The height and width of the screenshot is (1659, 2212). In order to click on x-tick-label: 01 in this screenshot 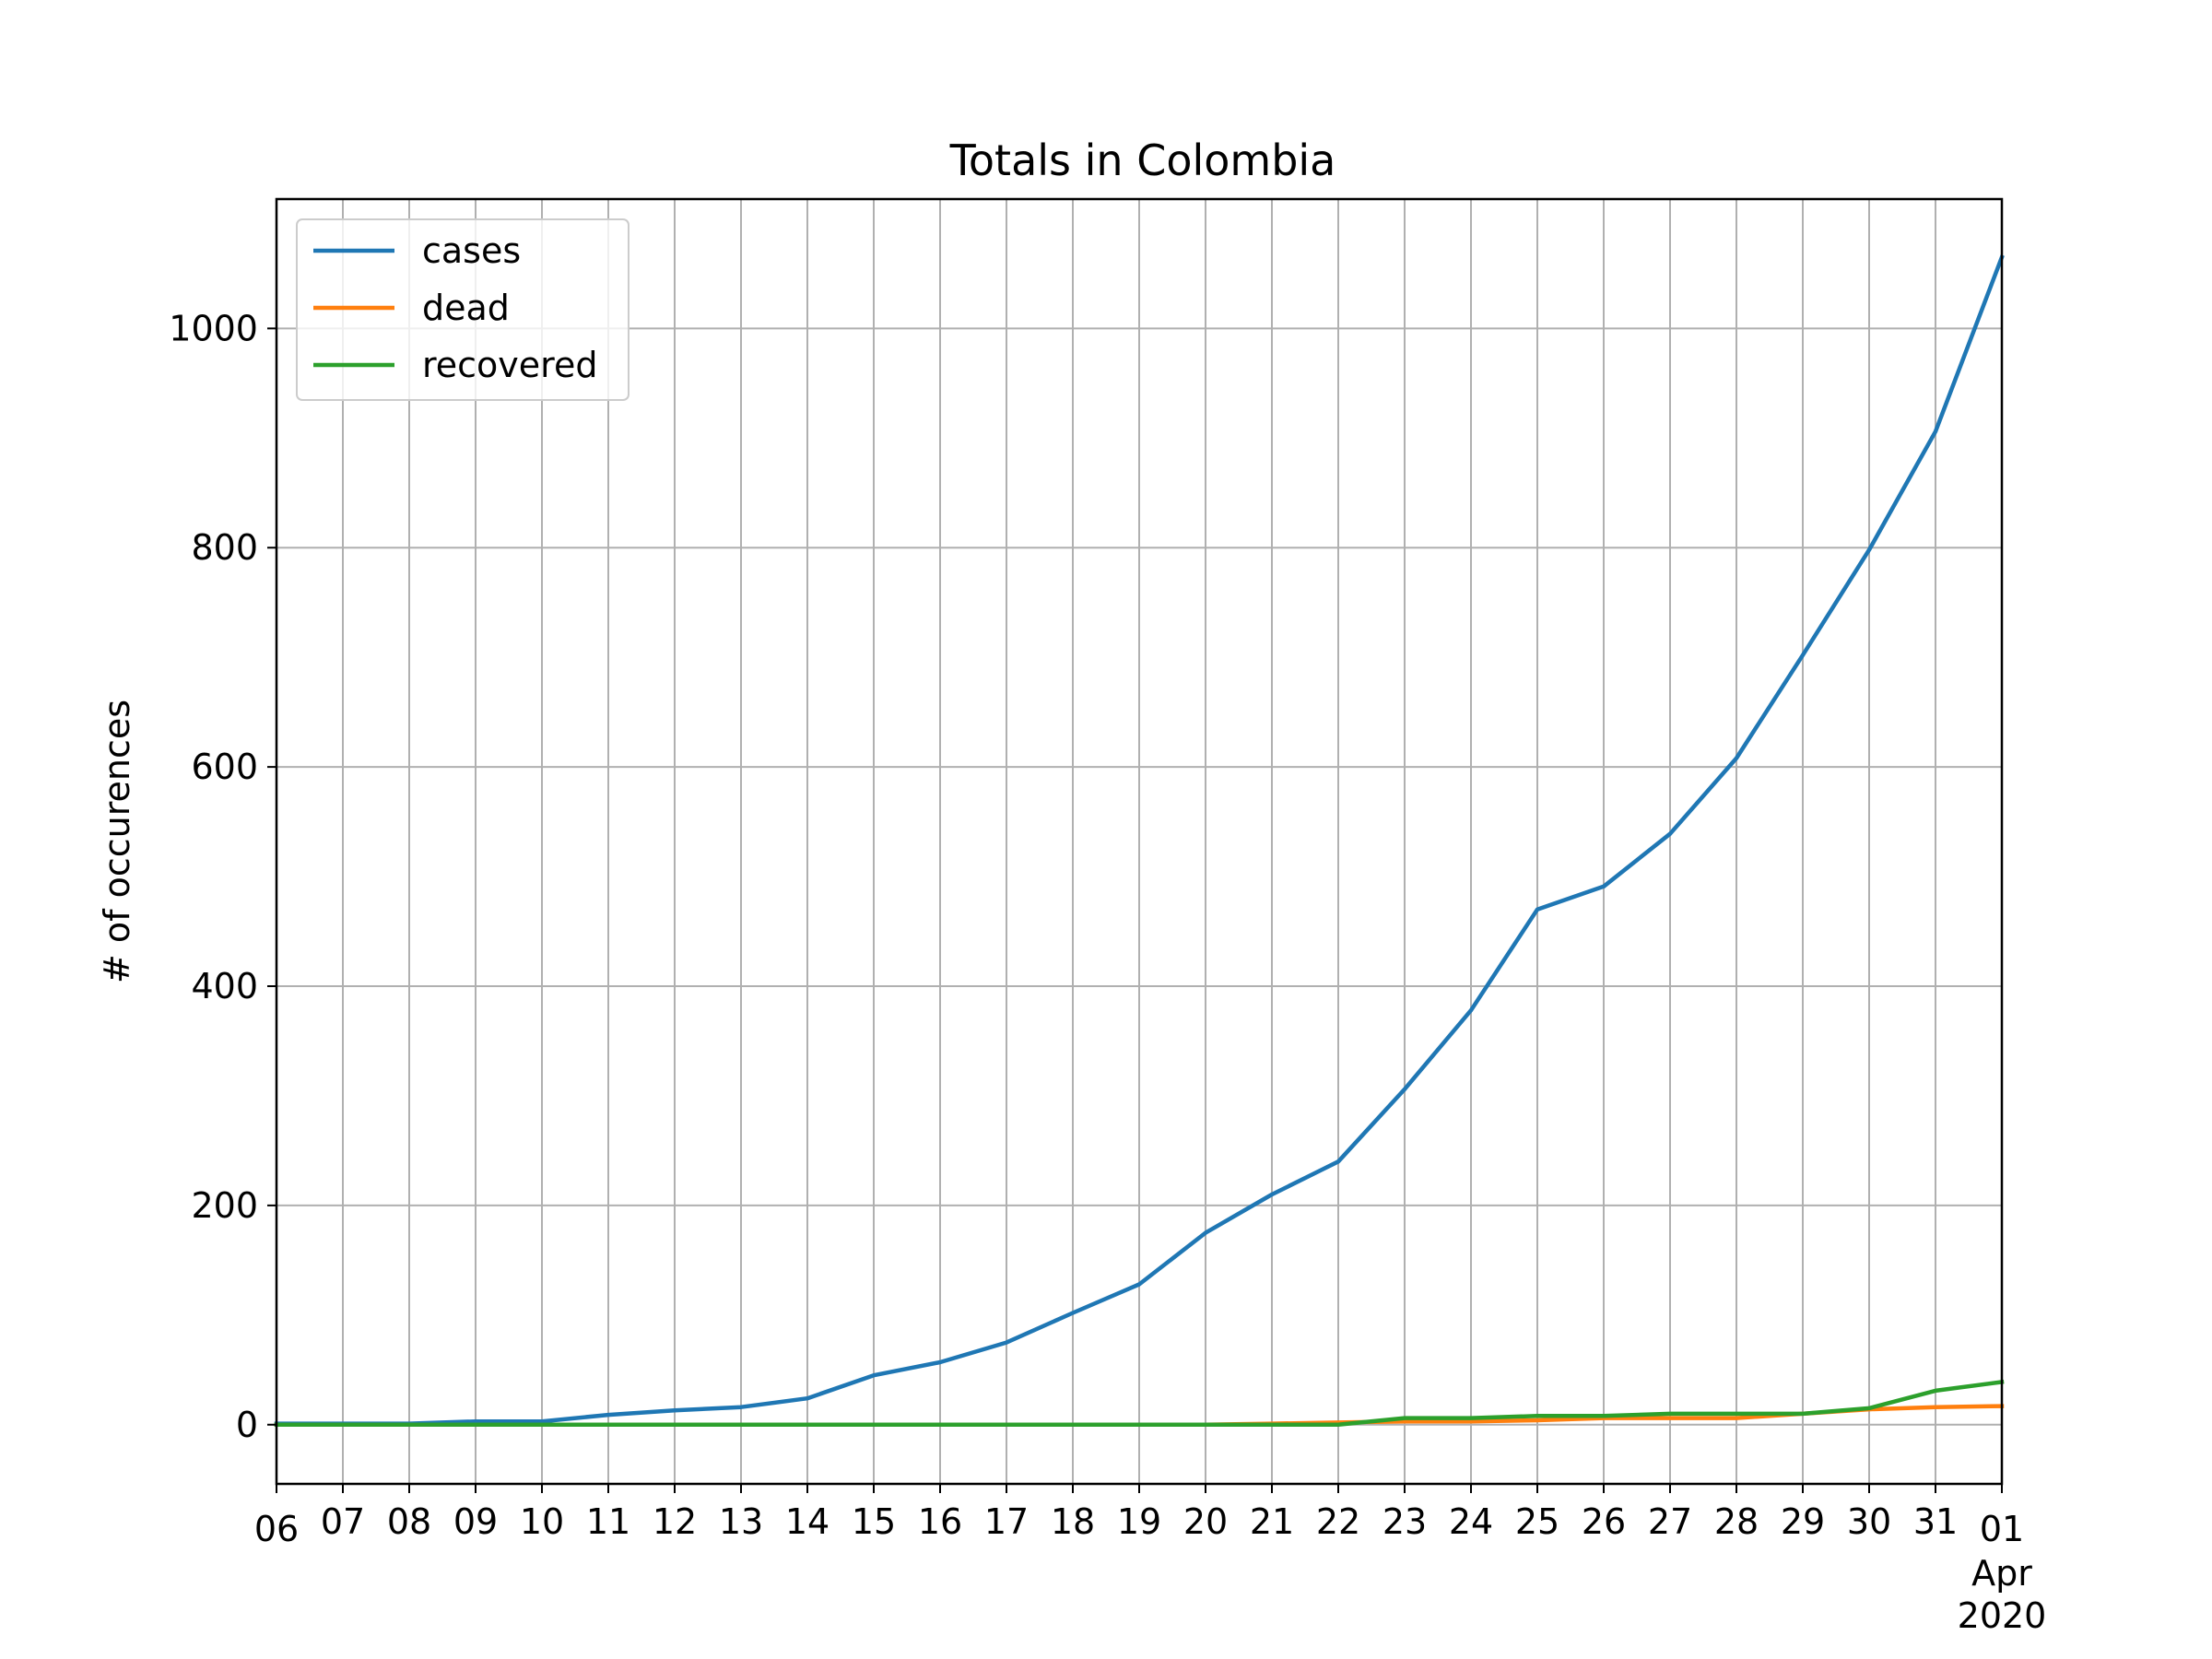, I will do `click(2002, 1529)`.